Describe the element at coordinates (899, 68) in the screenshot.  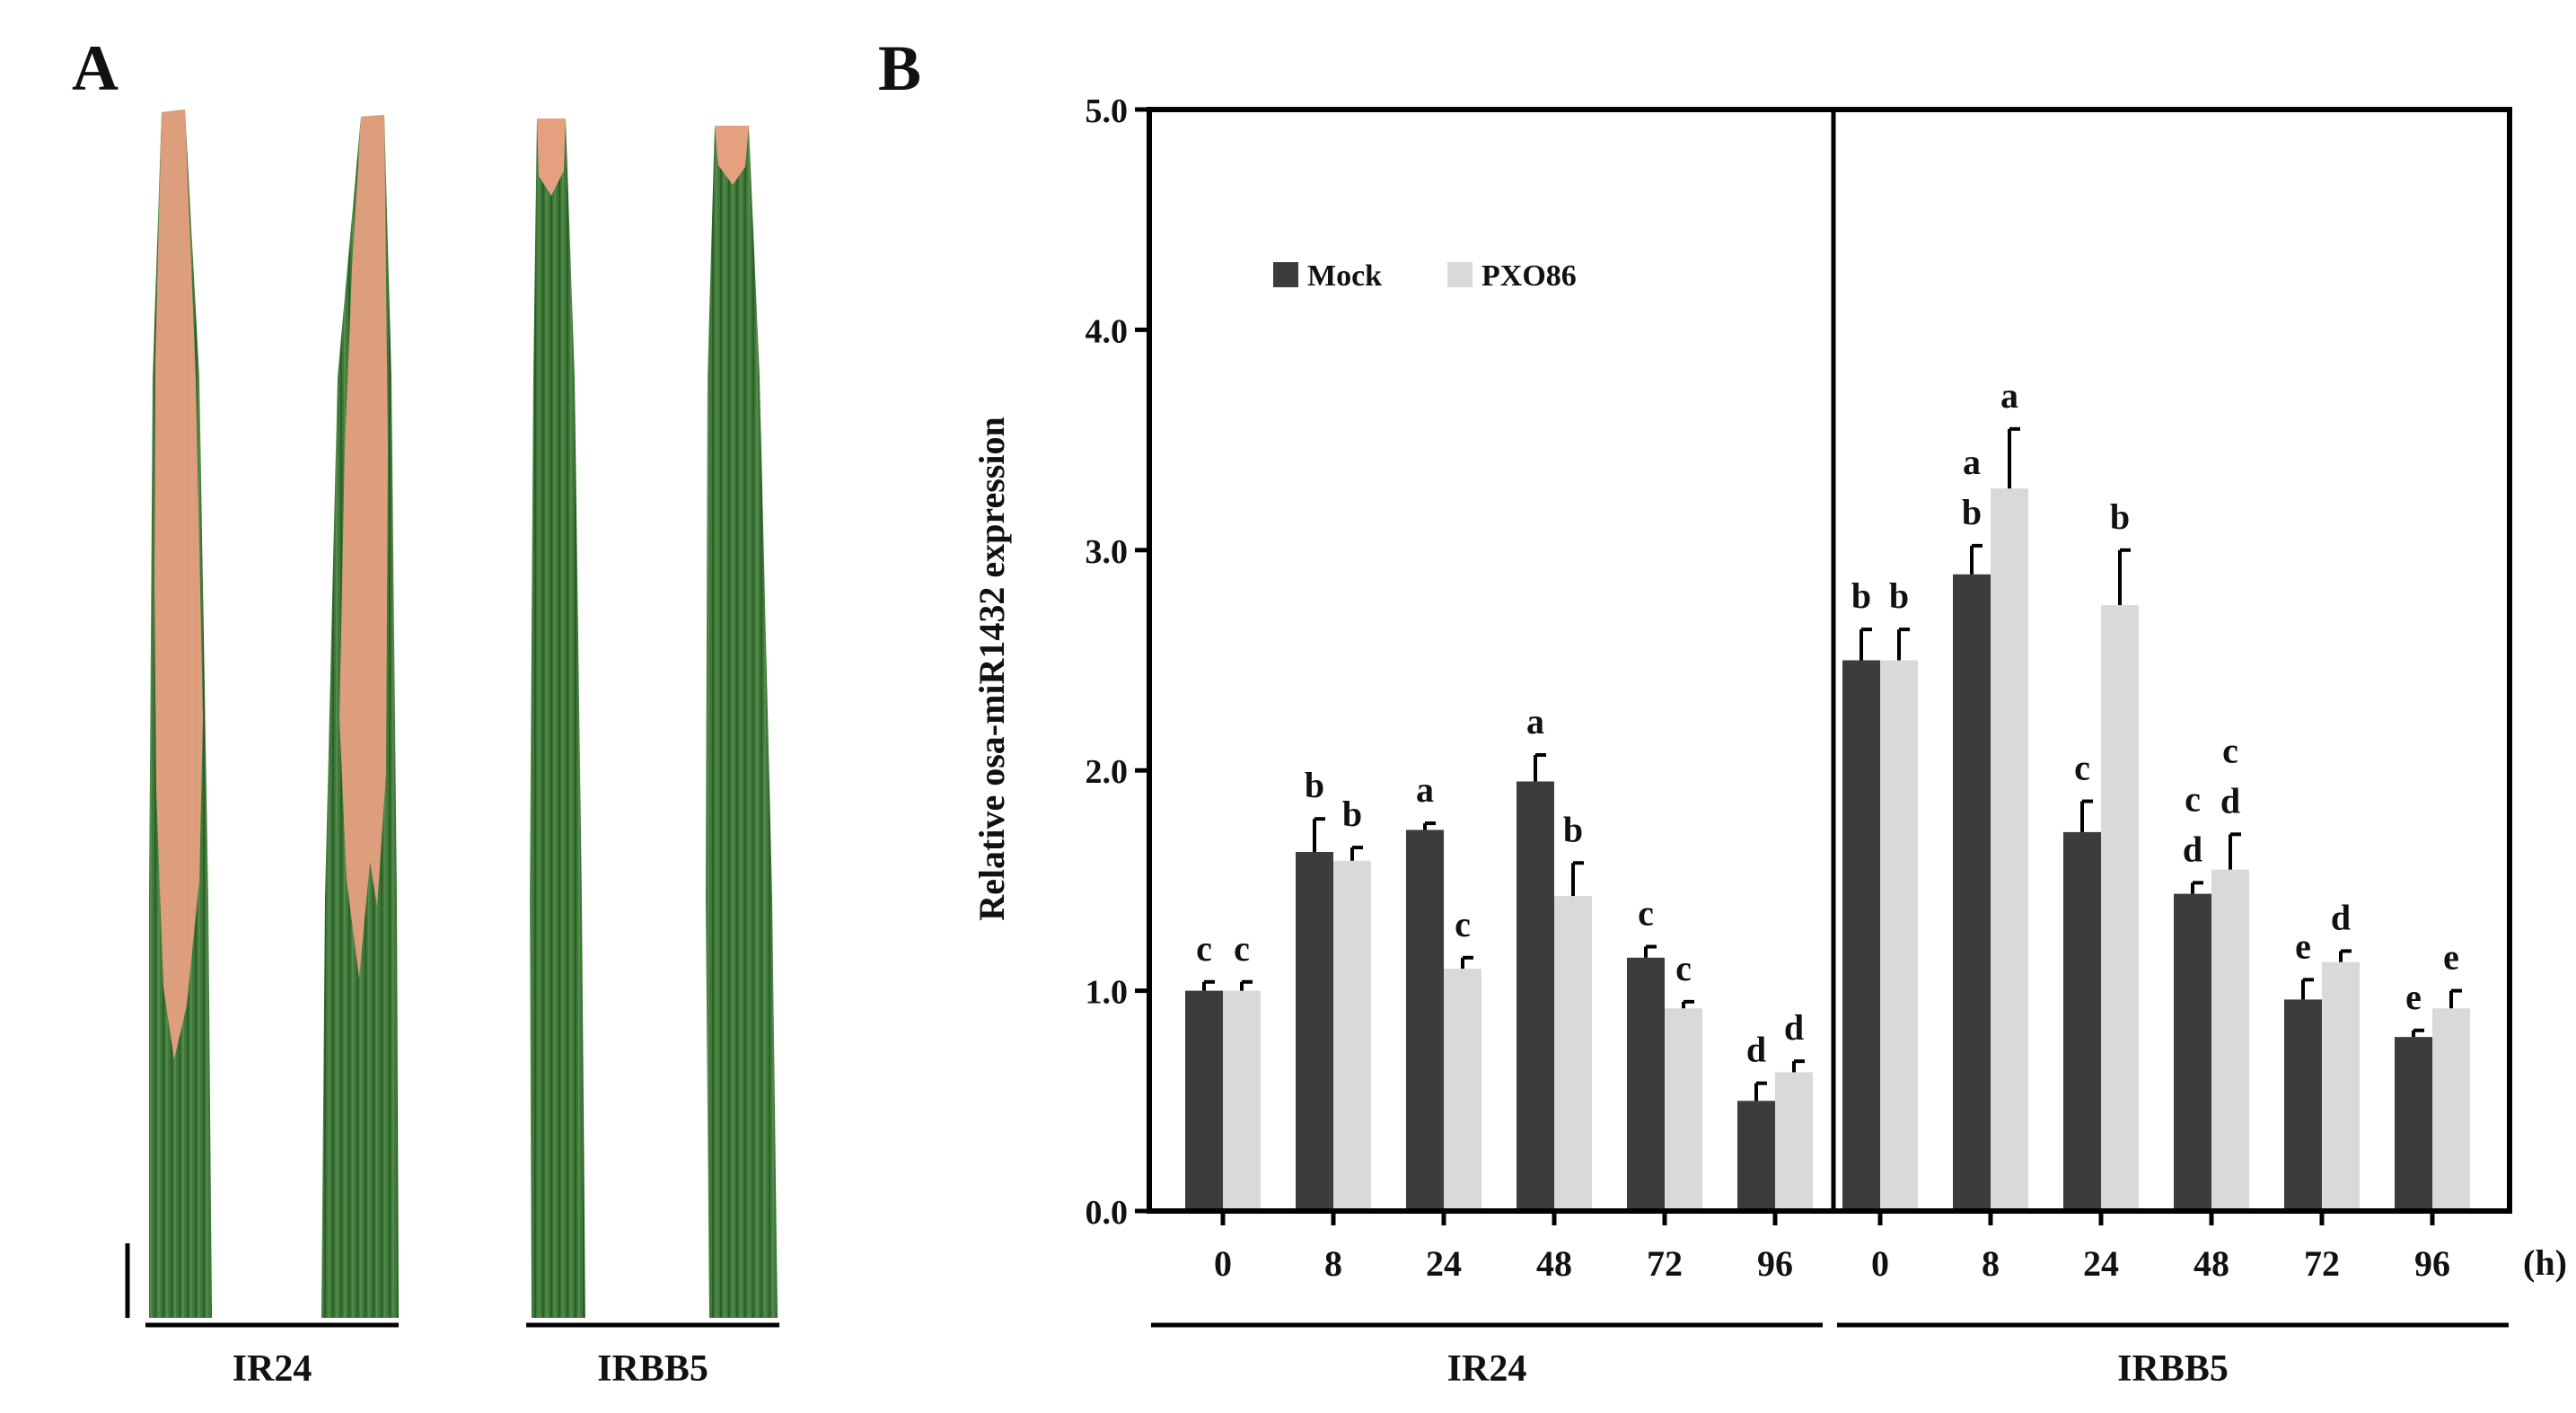
I see `panel-b-label: B` at that location.